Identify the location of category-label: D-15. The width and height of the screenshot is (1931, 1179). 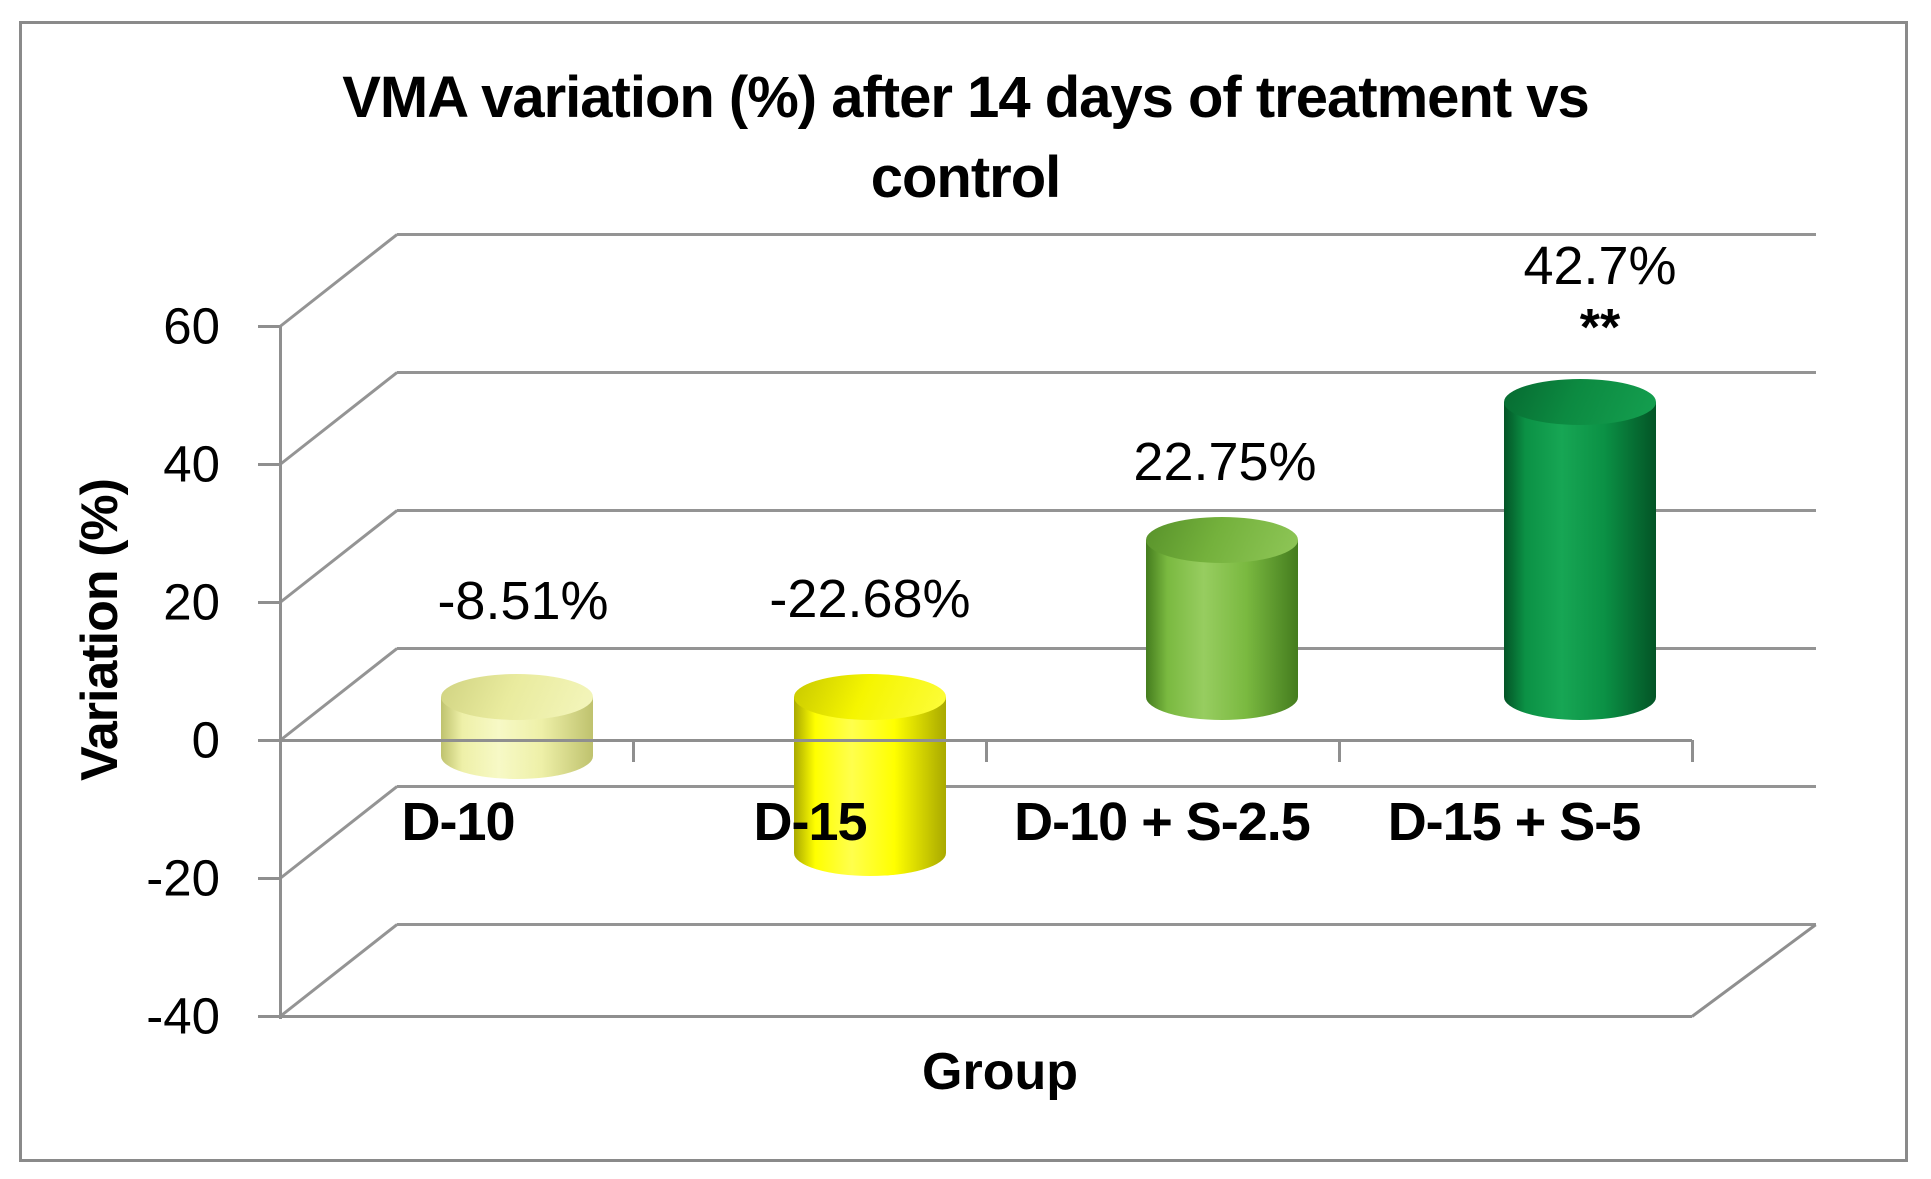
(810, 822).